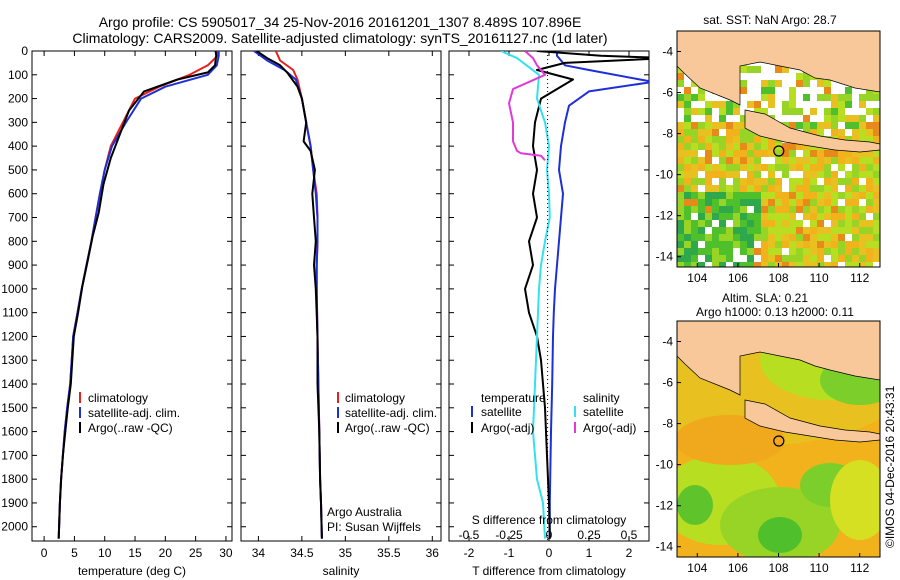  What do you see at coordinates (118, 398) in the screenshot?
I see `legend-label-climatology: climatology` at bounding box center [118, 398].